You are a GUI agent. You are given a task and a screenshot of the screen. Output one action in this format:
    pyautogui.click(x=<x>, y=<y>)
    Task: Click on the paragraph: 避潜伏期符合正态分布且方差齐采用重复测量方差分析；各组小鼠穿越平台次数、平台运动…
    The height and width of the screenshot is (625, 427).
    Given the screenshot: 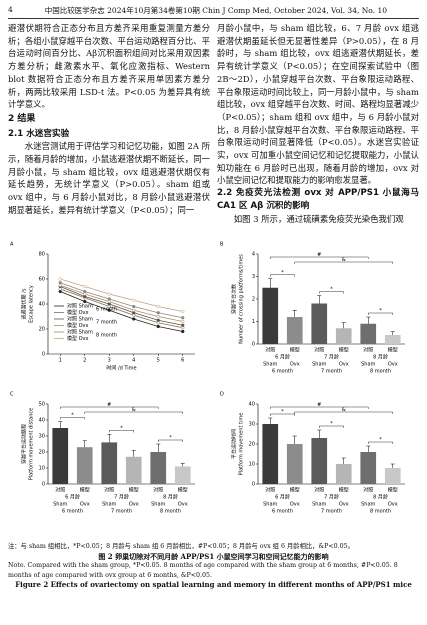 What is the action you would take?
    pyautogui.click(x=109, y=66)
    